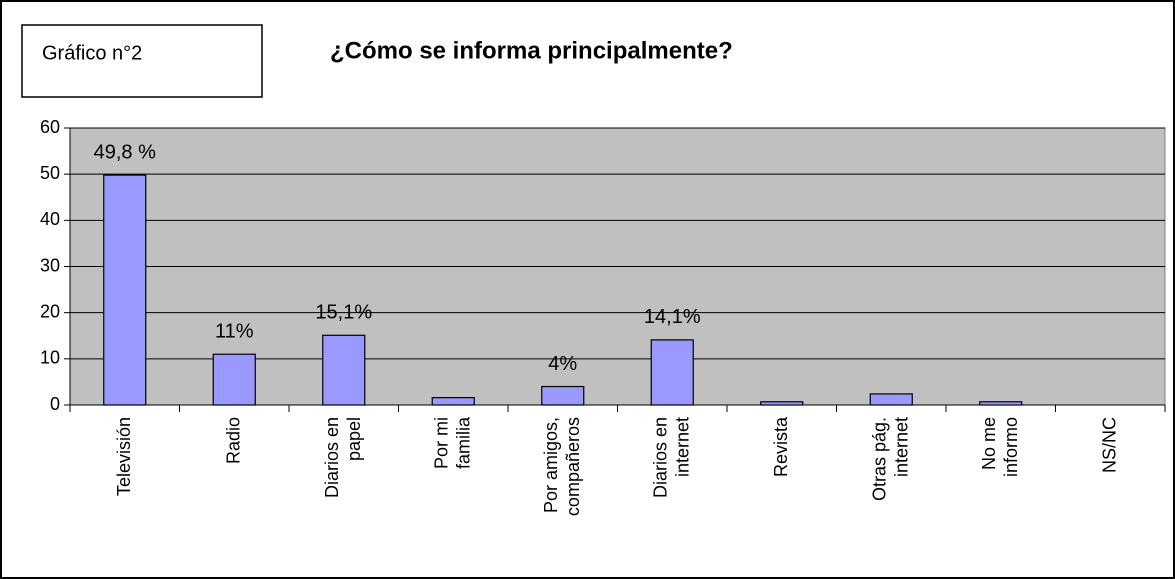 This screenshot has height=579, width=1175. I want to click on x-tick-label: Diarios en papel, so click(343, 457).